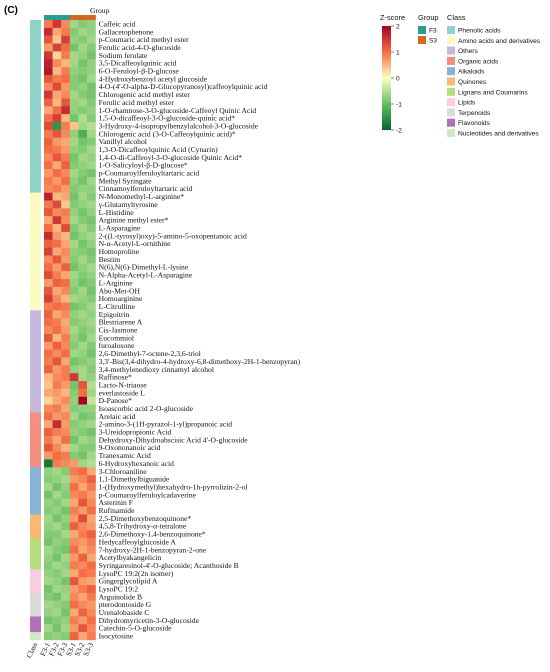 Image resolution: width=550 pixels, height=672 pixels. What do you see at coordinates (144, 267) in the screenshot?
I see `row-label: N(6),N(6)-Dimethyl-L-lysine` at bounding box center [144, 267].